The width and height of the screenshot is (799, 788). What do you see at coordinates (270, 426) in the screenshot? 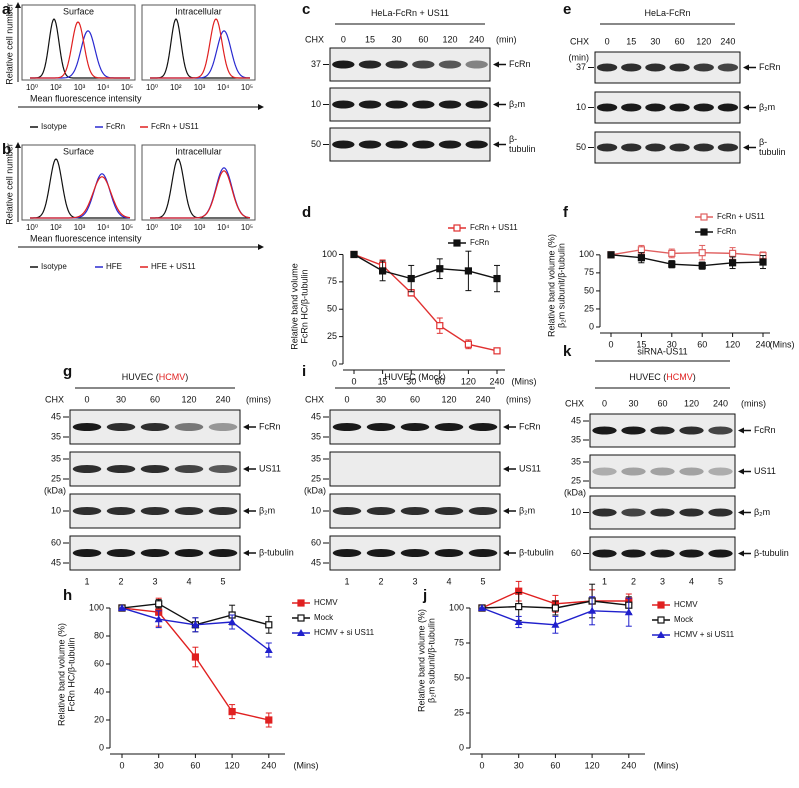
I see `protein-label: FcRn` at bounding box center [270, 426].